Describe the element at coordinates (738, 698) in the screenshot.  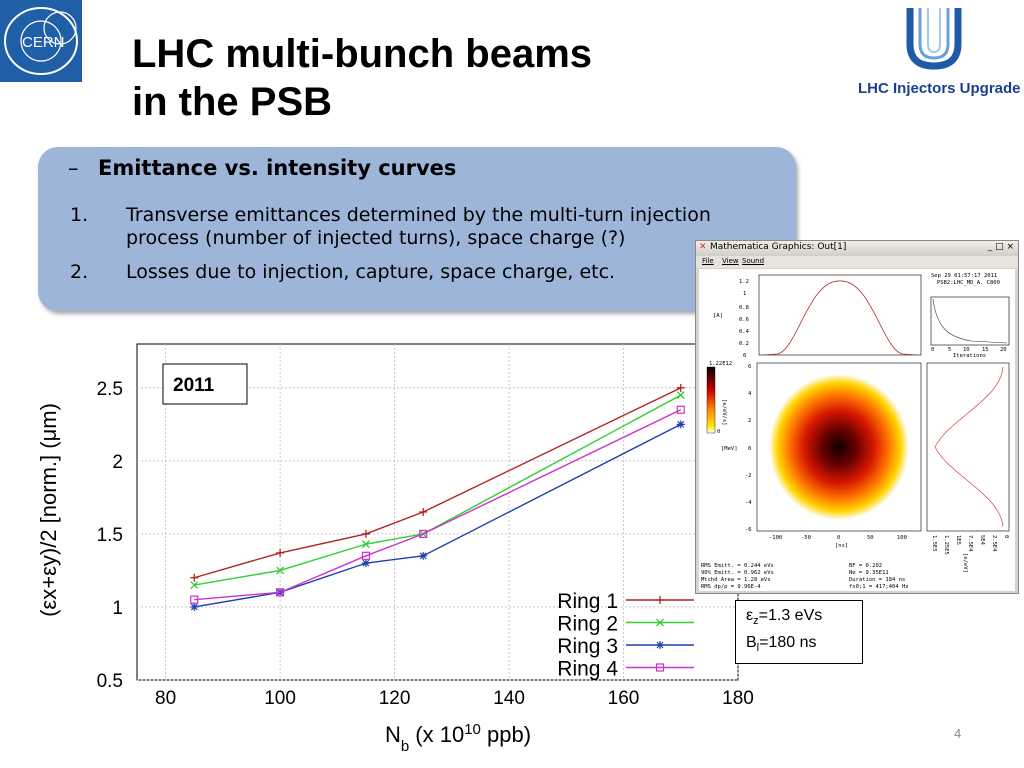
I see `x-tick-label: 180` at that location.